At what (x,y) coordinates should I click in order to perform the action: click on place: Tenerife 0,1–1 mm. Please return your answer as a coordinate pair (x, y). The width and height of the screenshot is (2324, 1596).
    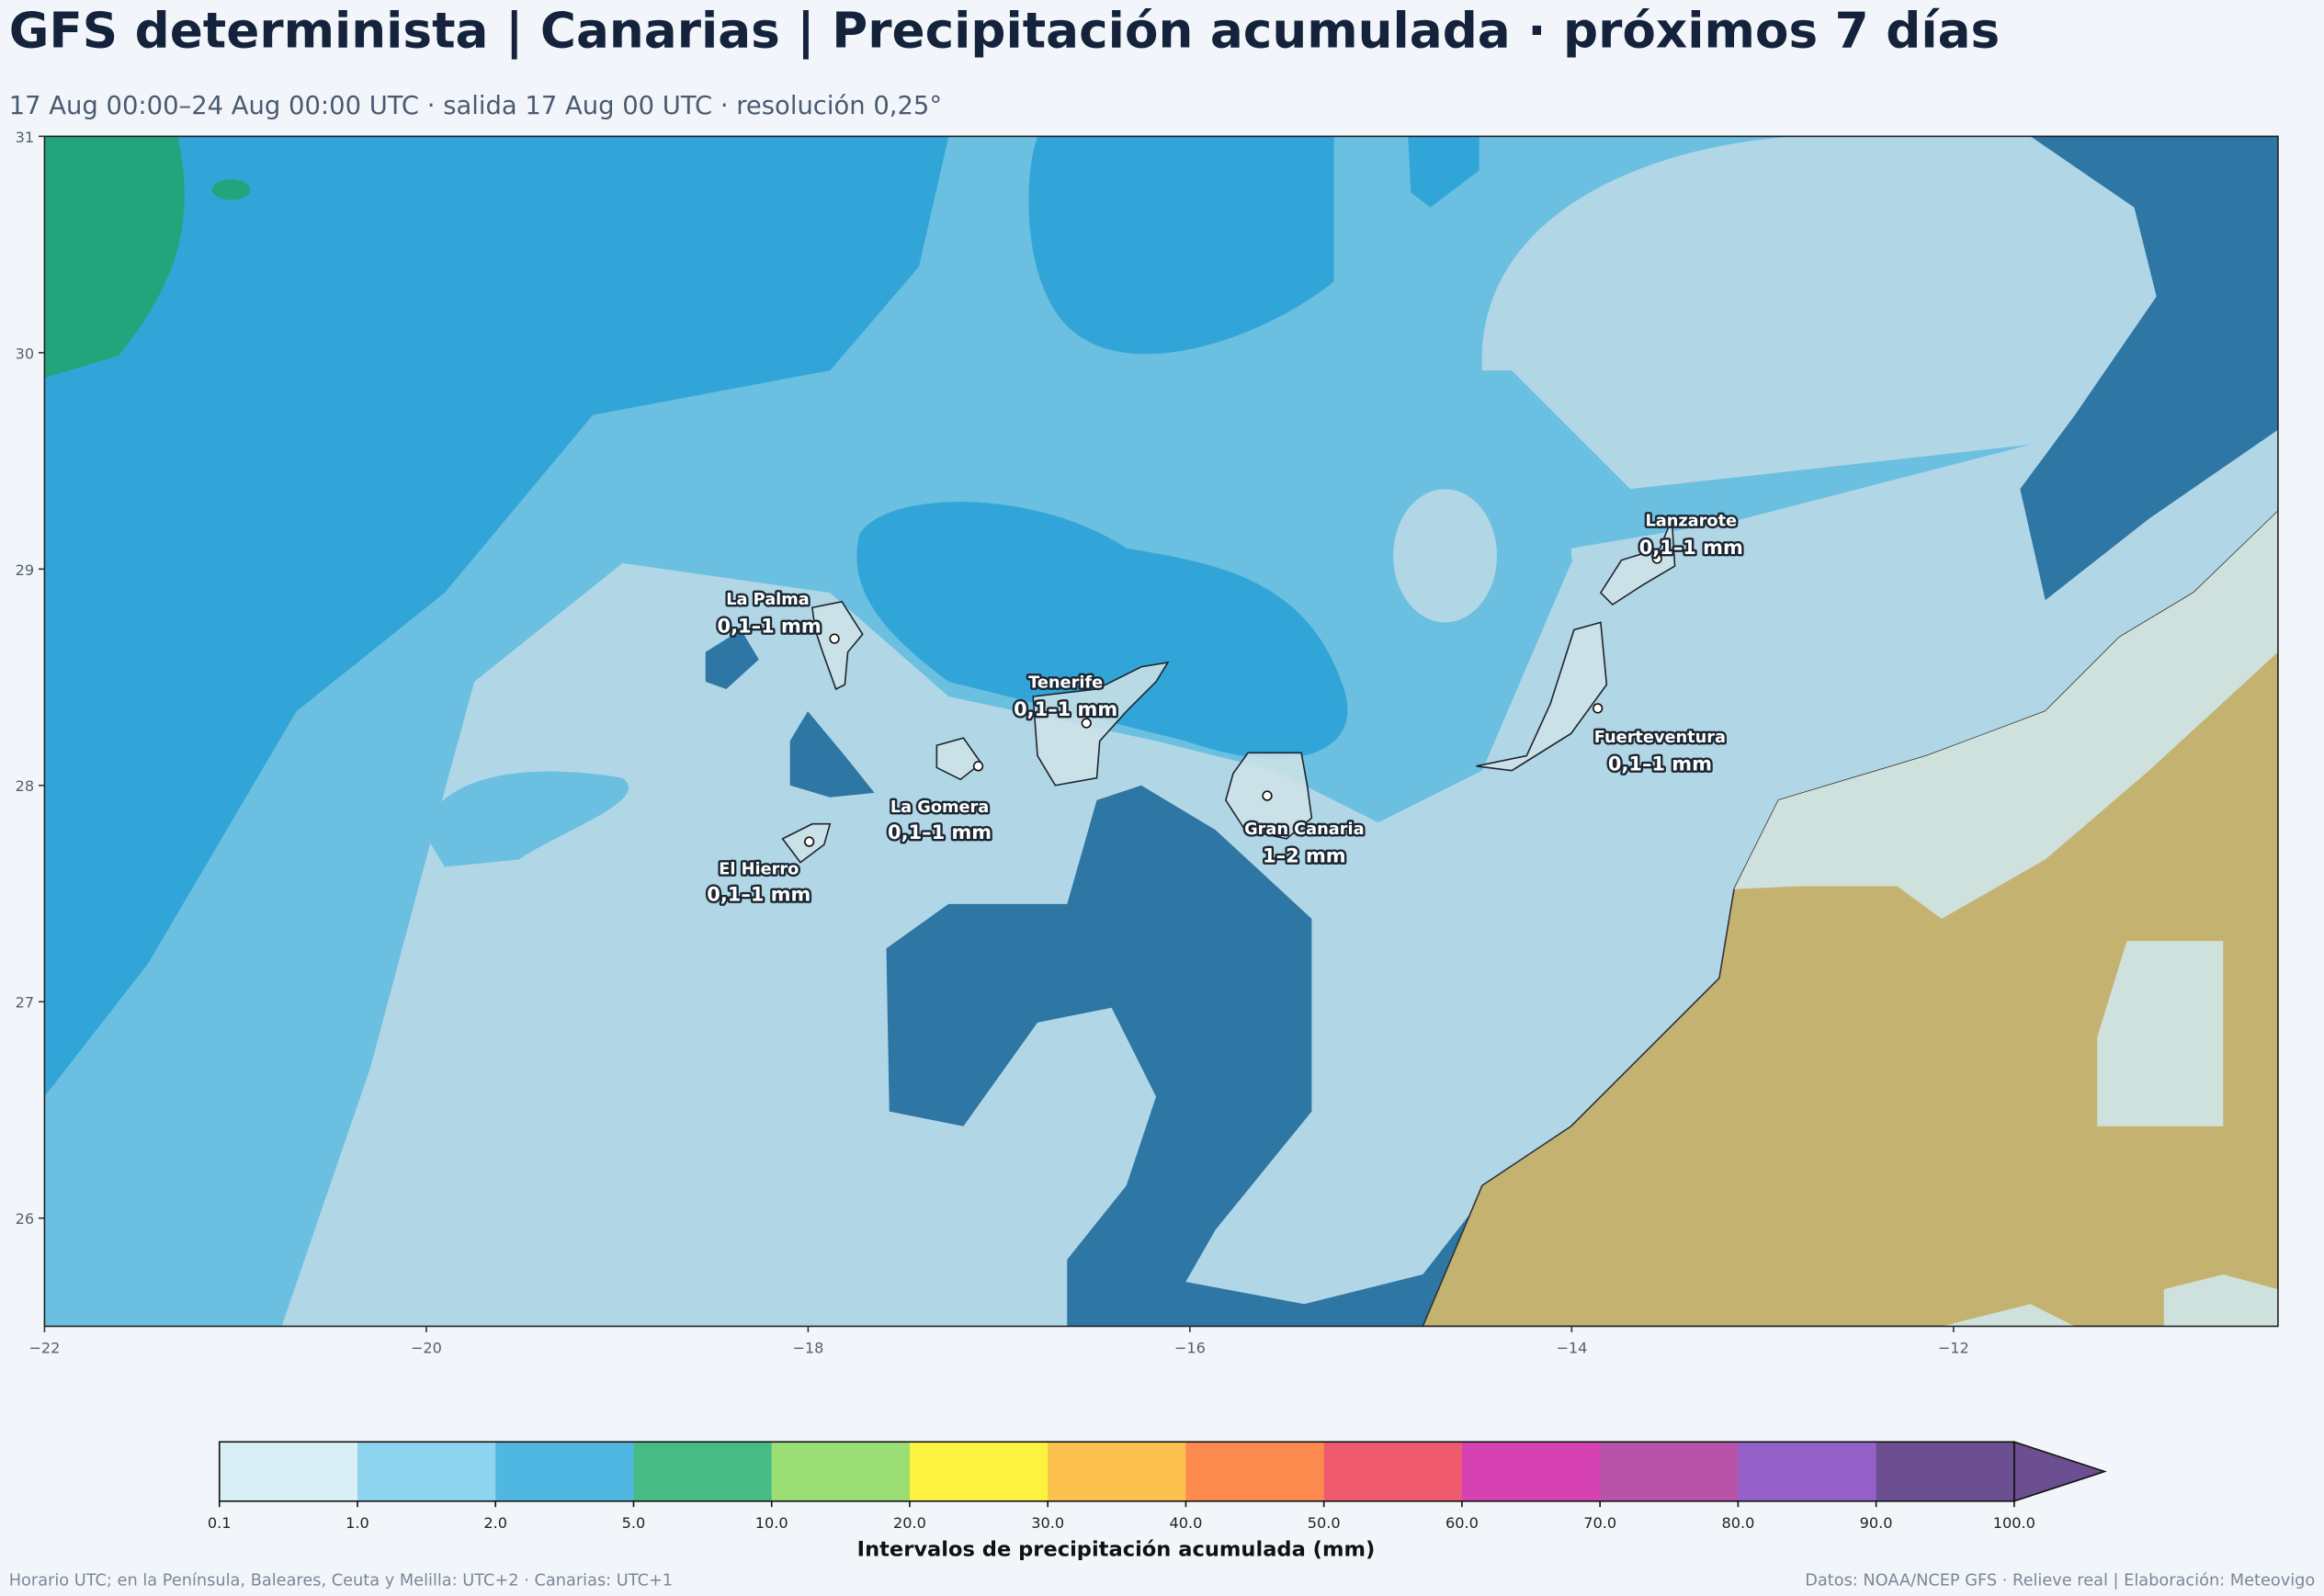
    Looking at the image, I should click on (1066, 701).